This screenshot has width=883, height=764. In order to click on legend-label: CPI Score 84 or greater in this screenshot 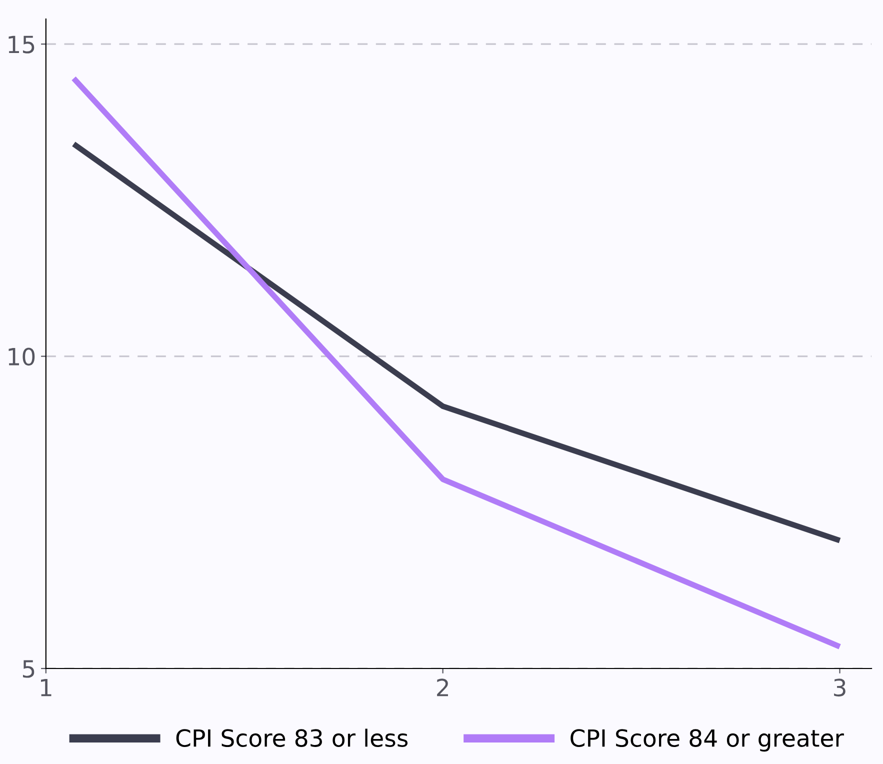, I will do `click(707, 740)`.